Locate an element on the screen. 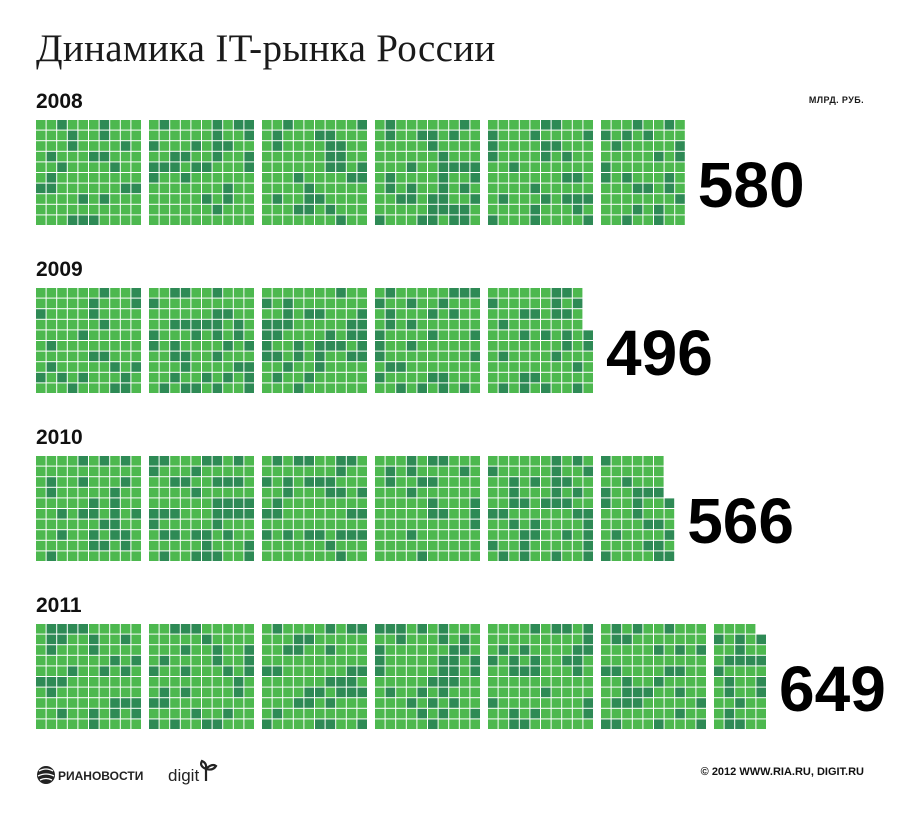  copyright-text: © 2012 WWW.RIA.RU, DIGIT.RU is located at coordinates (782, 772).